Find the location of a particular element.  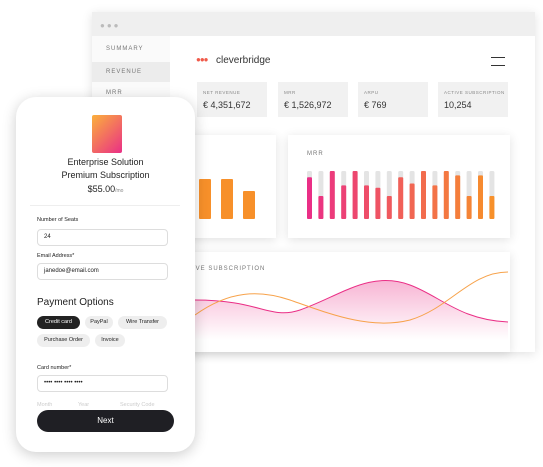

product-icon is located at coordinates (107, 134).